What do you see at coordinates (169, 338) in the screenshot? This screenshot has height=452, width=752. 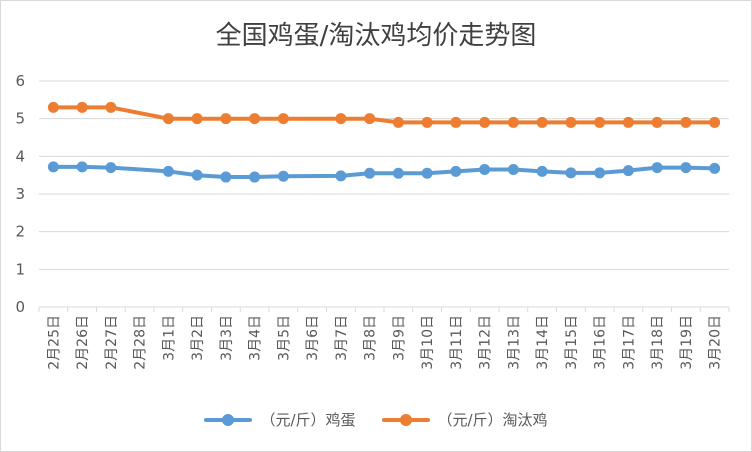 I see `x-tick-label: 3月1日` at bounding box center [169, 338].